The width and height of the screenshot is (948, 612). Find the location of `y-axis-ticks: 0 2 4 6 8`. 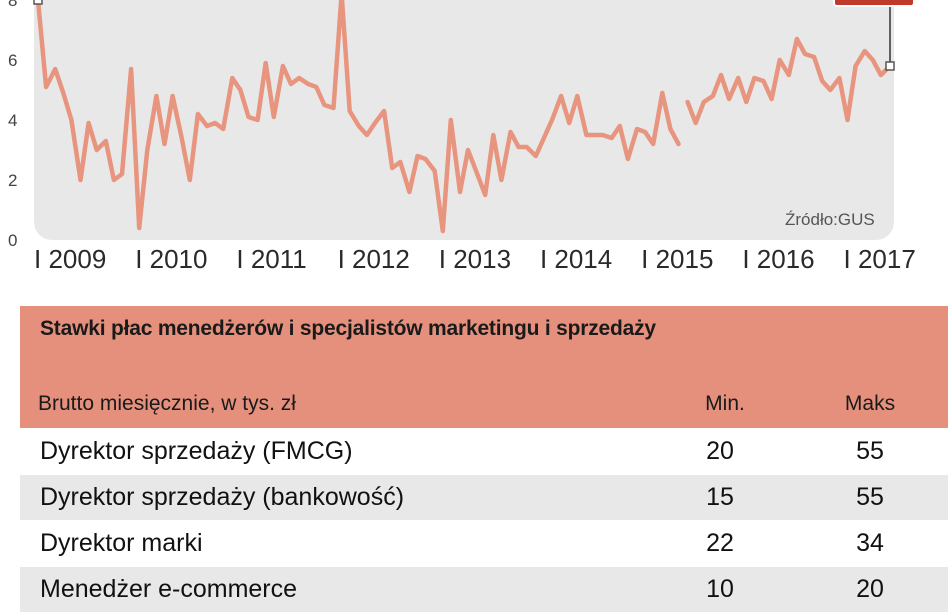

y-axis-ticks: 0 2 4 6 8 is located at coordinates (12, 125).